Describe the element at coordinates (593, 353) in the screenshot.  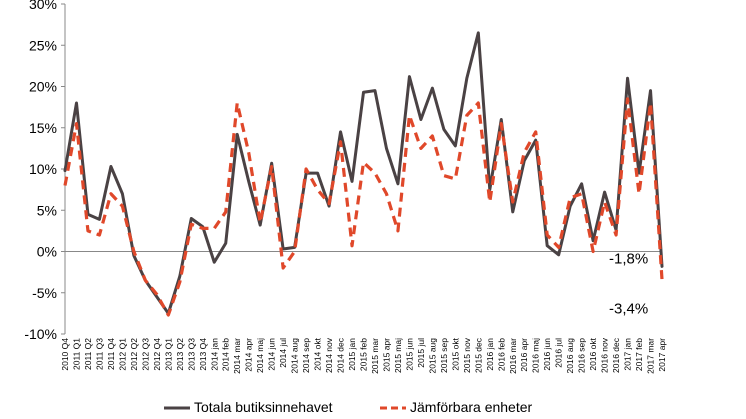
I see `x-tick-label: 2016 okt` at that location.